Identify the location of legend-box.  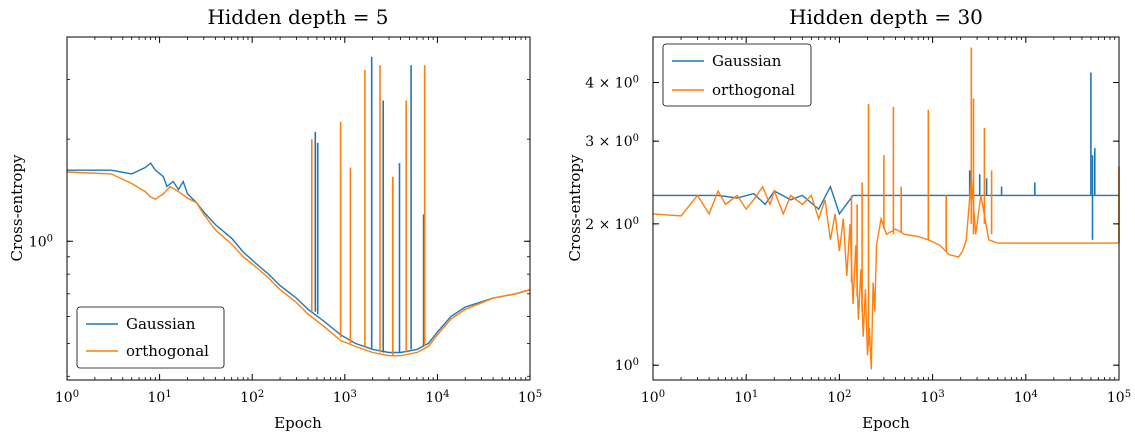
(150, 337).